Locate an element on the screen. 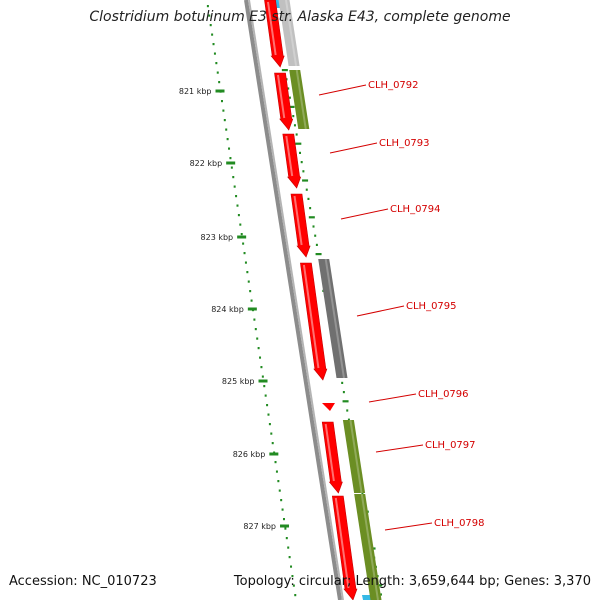  scale-label: 827 kbp is located at coordinates (259, 526).